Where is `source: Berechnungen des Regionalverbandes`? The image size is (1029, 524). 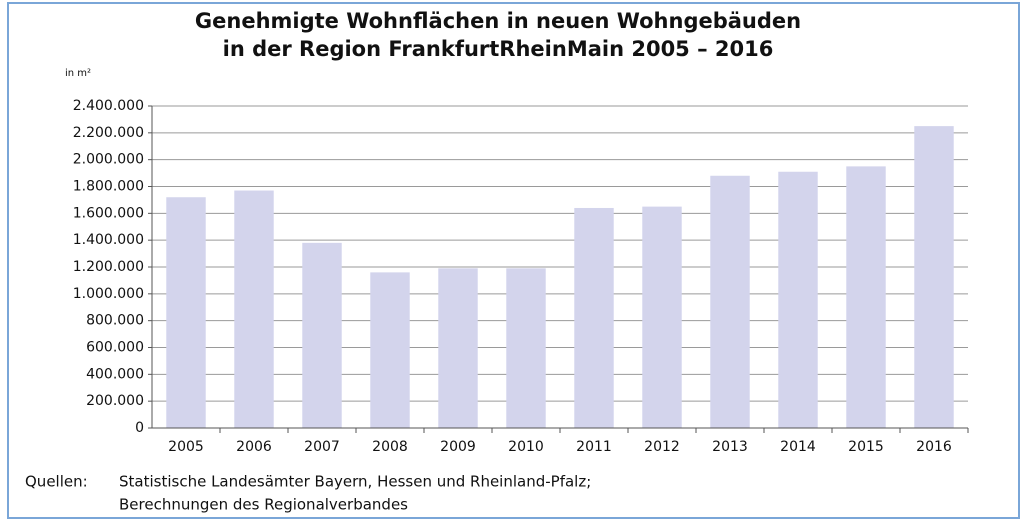
source: Berechnungen des Regionalverbandes is located at coordinates (263, 505).